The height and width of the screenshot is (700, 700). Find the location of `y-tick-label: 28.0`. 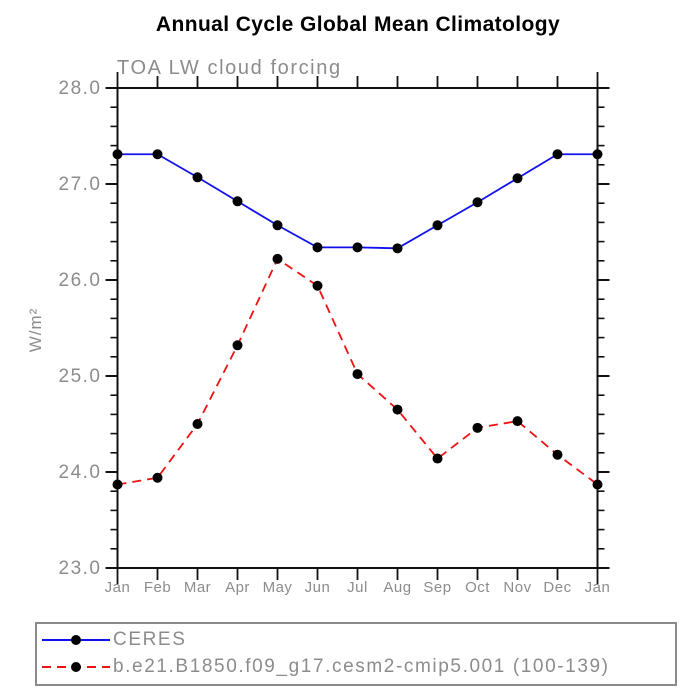

y-tick-label: 28.0 is located at coordinates (80, 88).